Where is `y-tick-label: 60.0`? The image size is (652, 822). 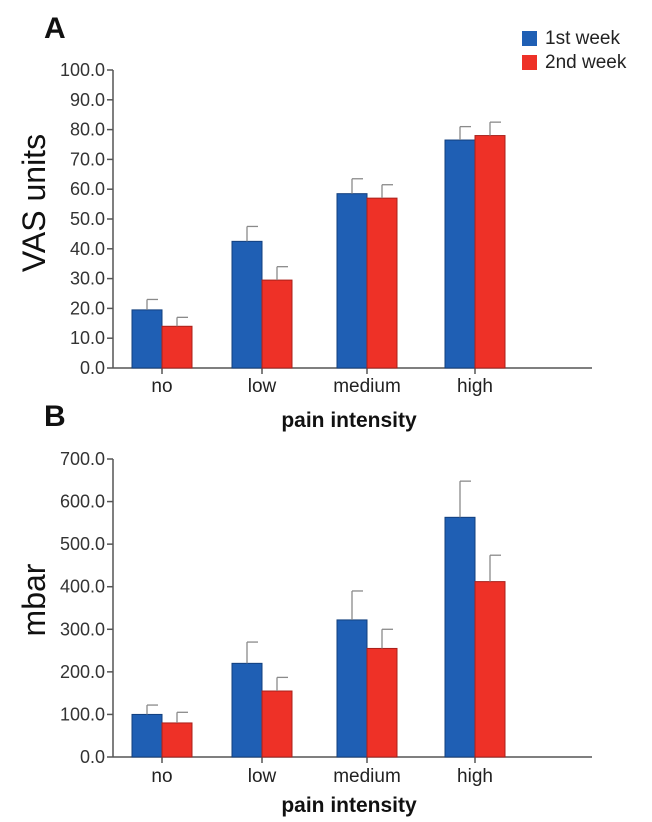
y-tick-label: 60.0 is located at coordinates (87, 189).